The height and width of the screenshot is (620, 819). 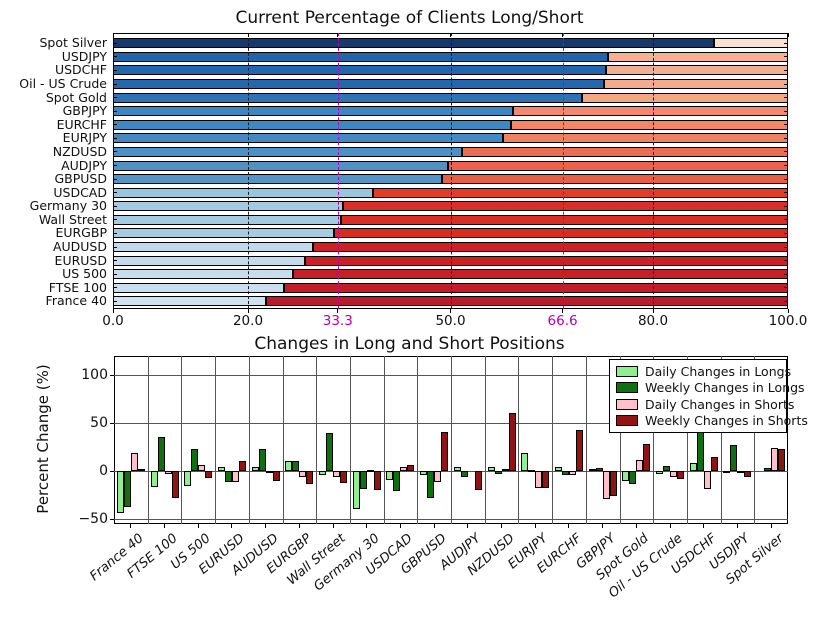 What do you see at coordinates (72, 219) in the screenshot?
I see `row-label: Wall Street` at bounding box center [72, 219].